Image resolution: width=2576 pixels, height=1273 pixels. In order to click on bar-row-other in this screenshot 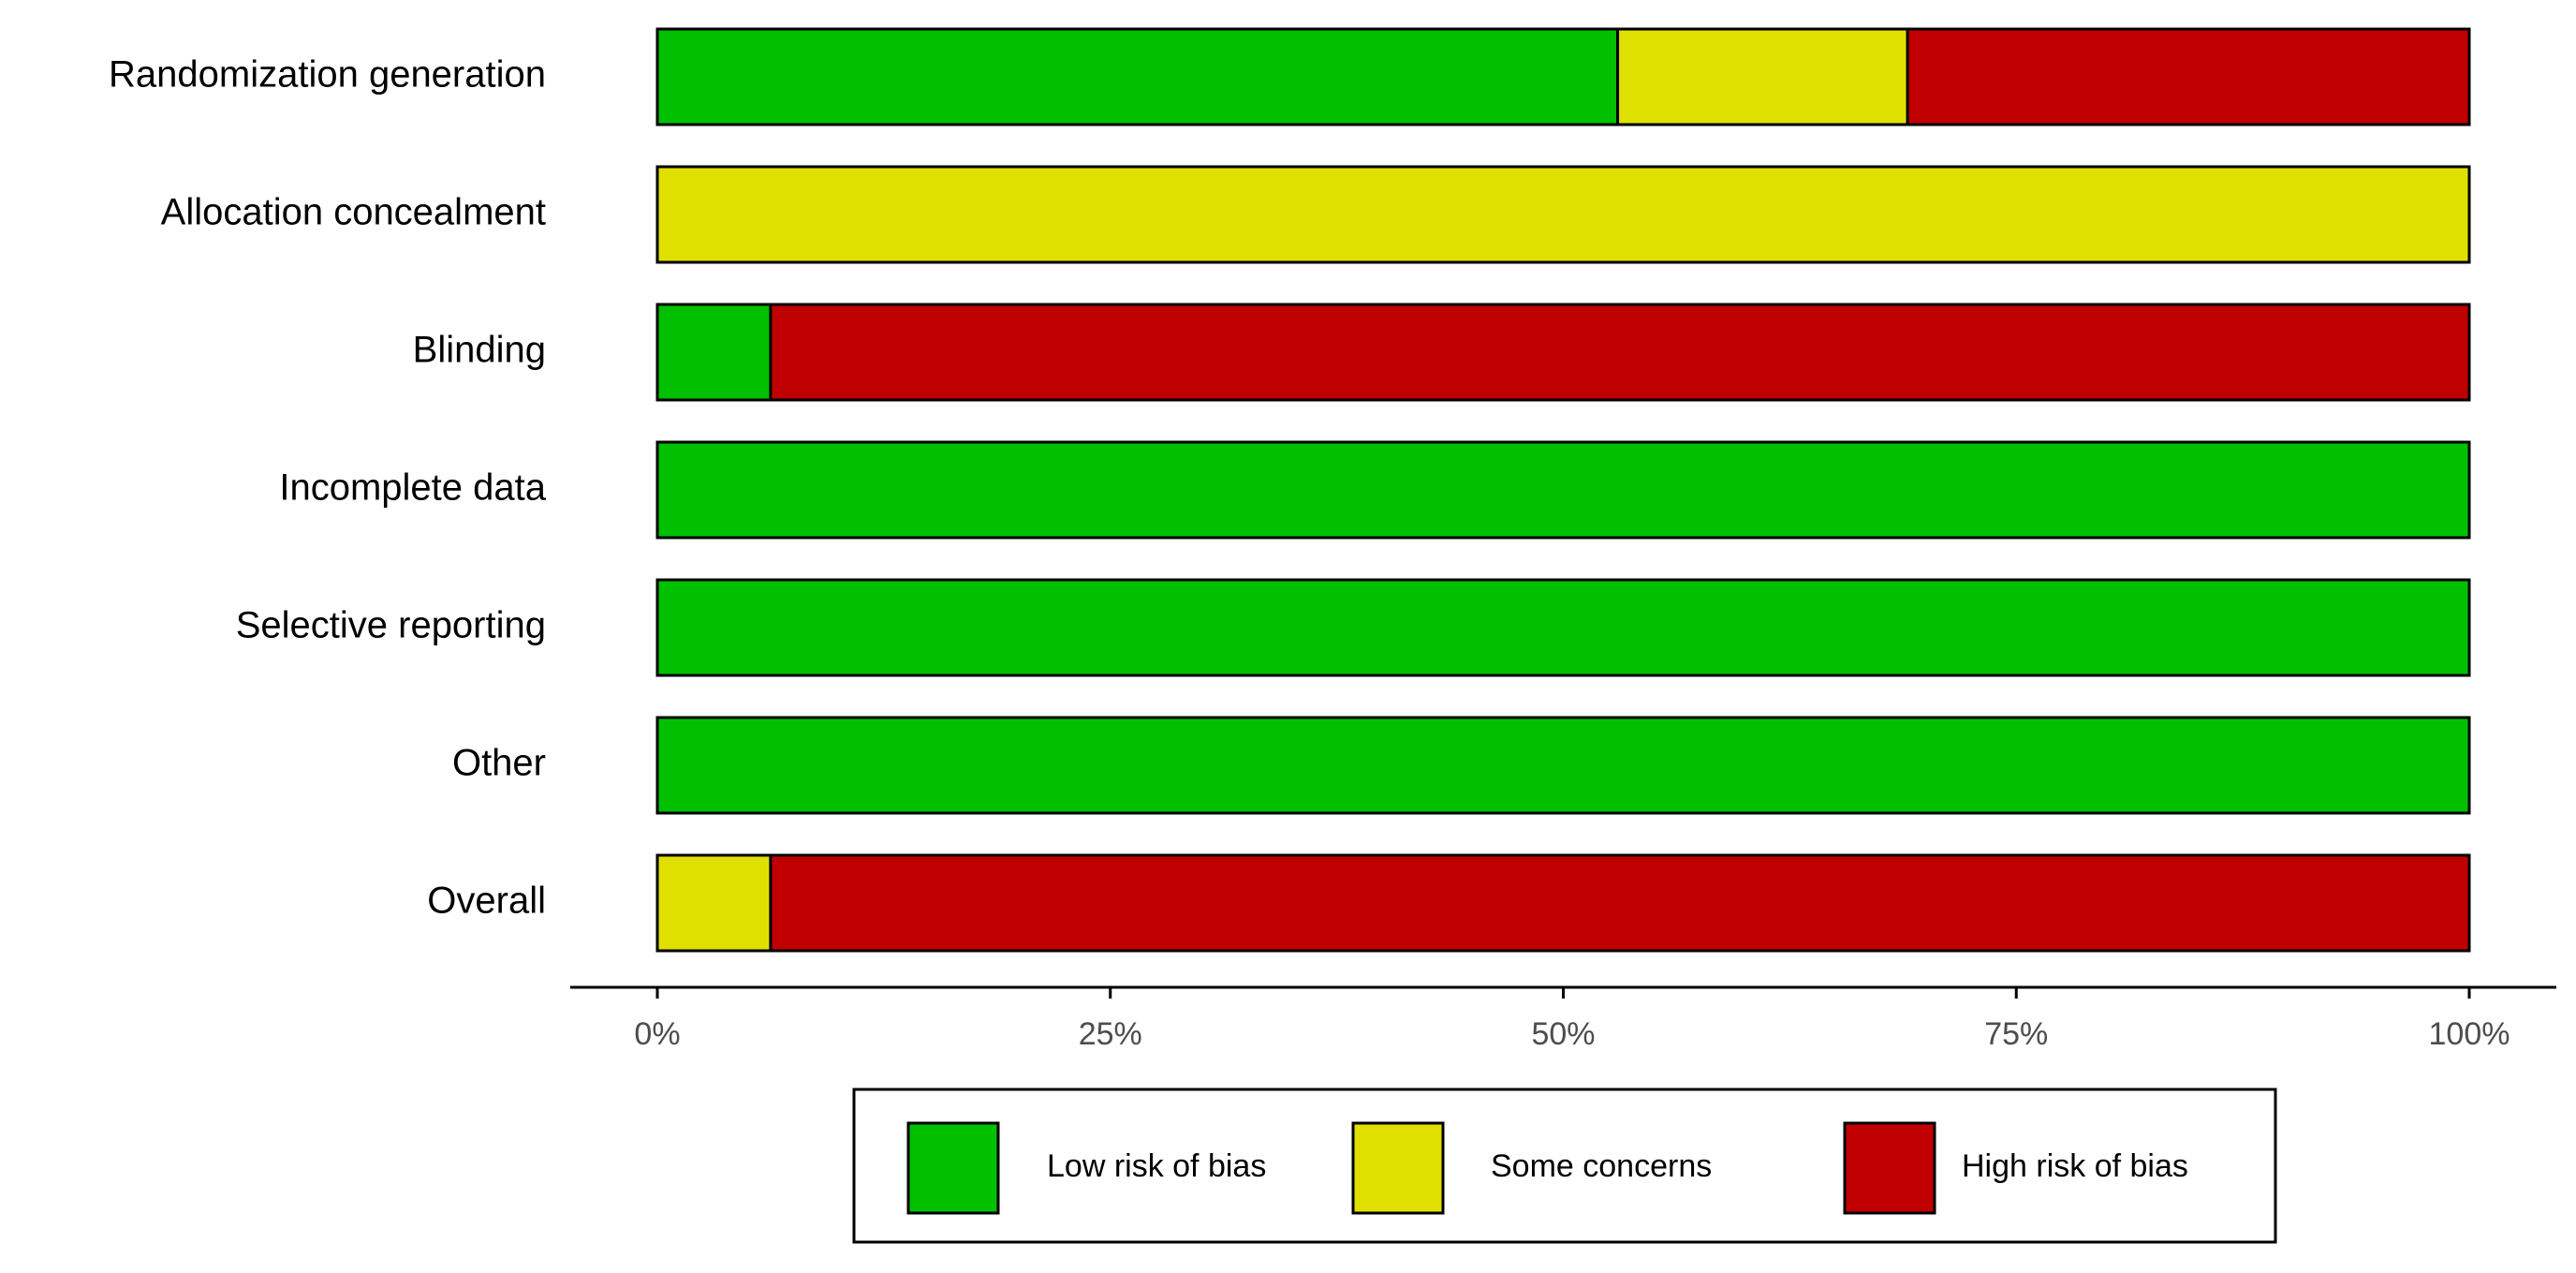, I will do `click(1563, 765)`.